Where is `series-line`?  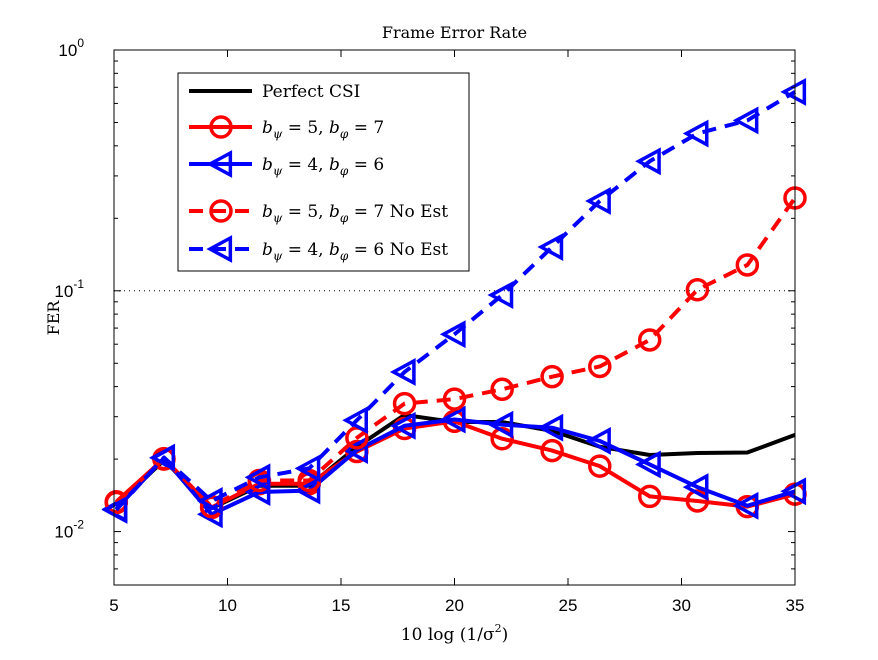
series-line is located at coordinates (455, 467).